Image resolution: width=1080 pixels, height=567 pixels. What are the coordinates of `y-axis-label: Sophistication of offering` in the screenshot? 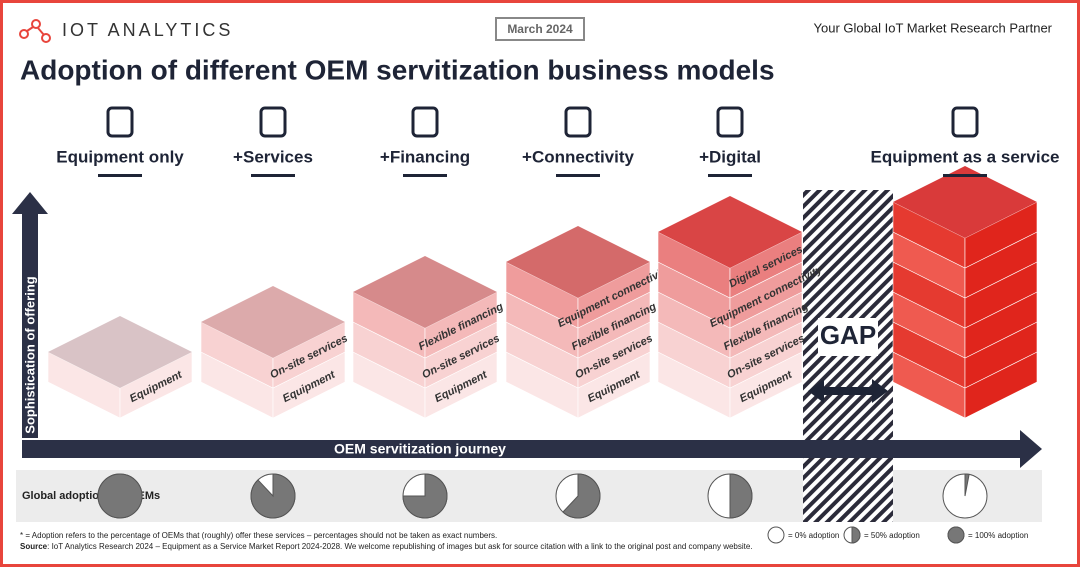 It's located at (29, 354).